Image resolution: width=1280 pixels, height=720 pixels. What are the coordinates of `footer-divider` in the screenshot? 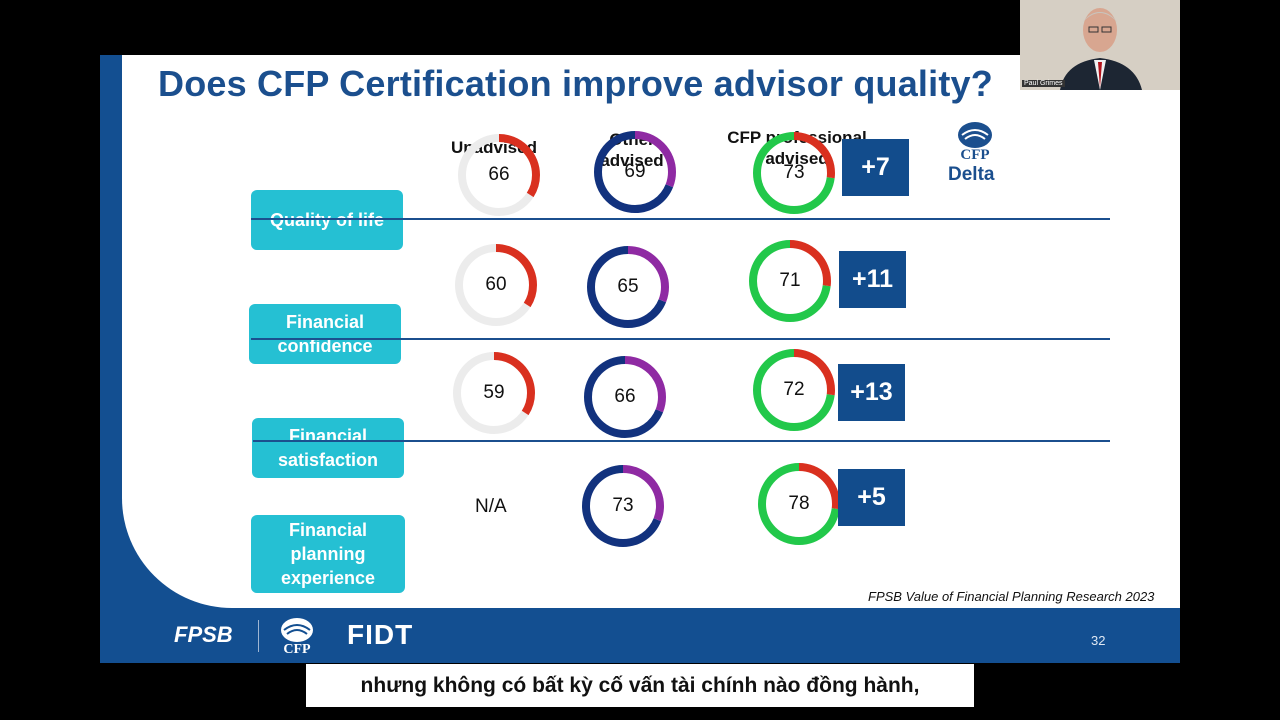 It's located at (258, 636).